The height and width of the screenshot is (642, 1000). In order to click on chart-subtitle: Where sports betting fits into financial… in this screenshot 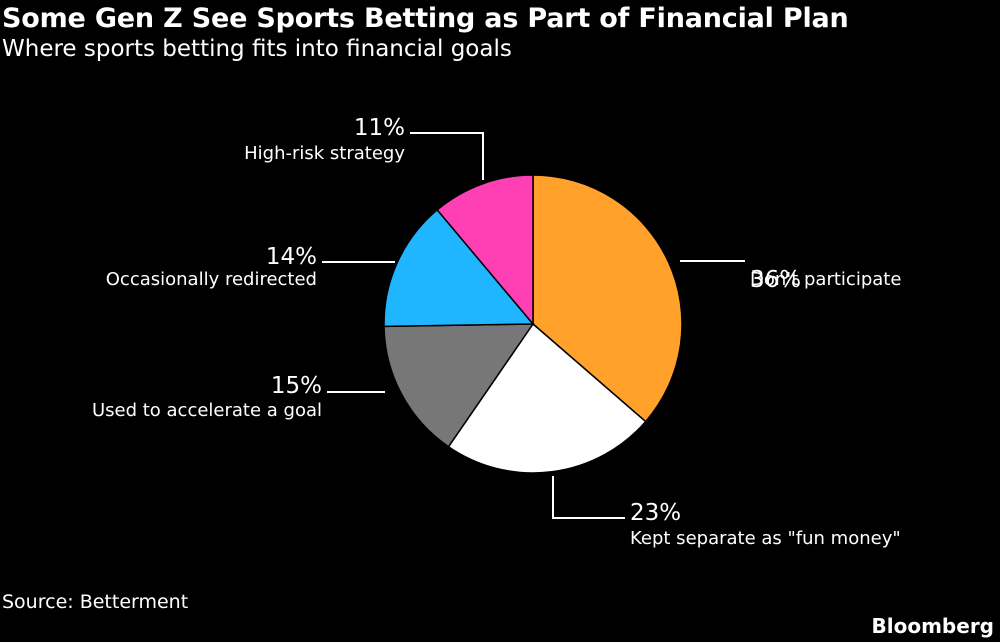, I will do `click(257, 49)`.